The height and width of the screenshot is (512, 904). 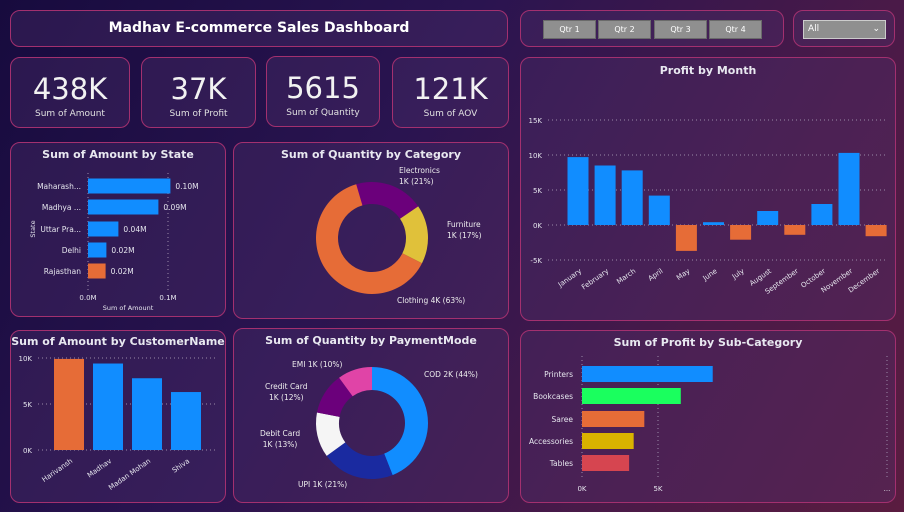 I want to click on x-tick-label: Madan Mohan, so click(x=129, y=474).